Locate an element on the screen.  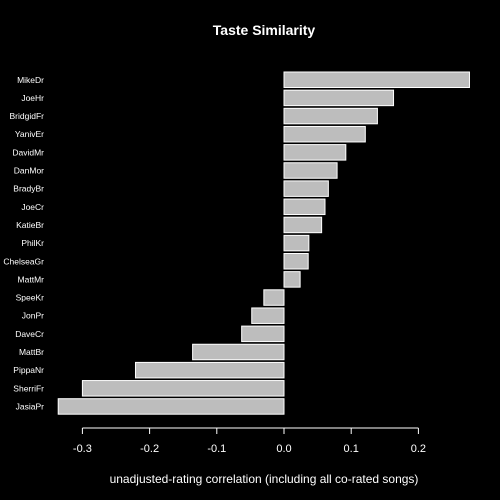
category-label: BridgidFr is located at coordinates (27, 116).